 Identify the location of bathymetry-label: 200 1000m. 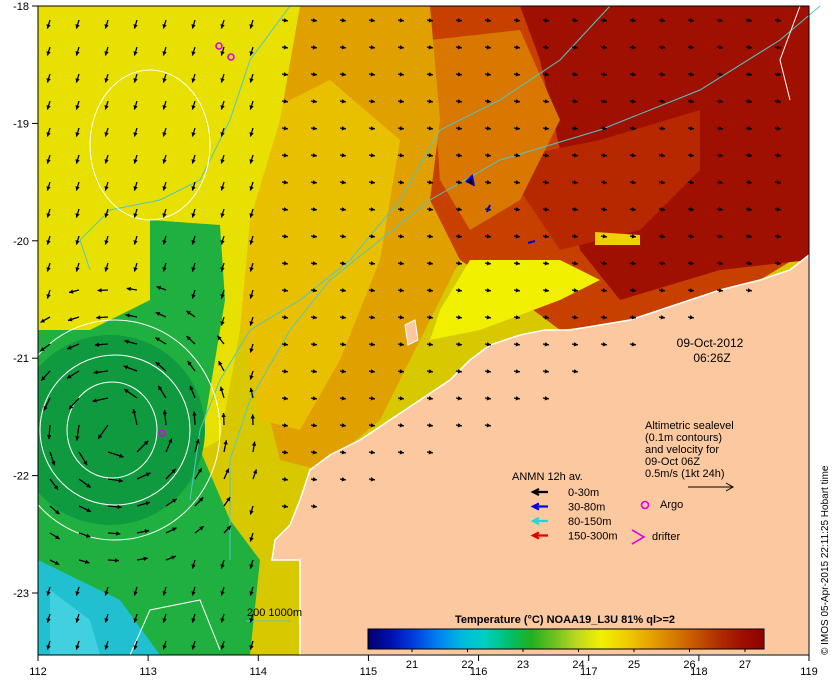
(274, 613).